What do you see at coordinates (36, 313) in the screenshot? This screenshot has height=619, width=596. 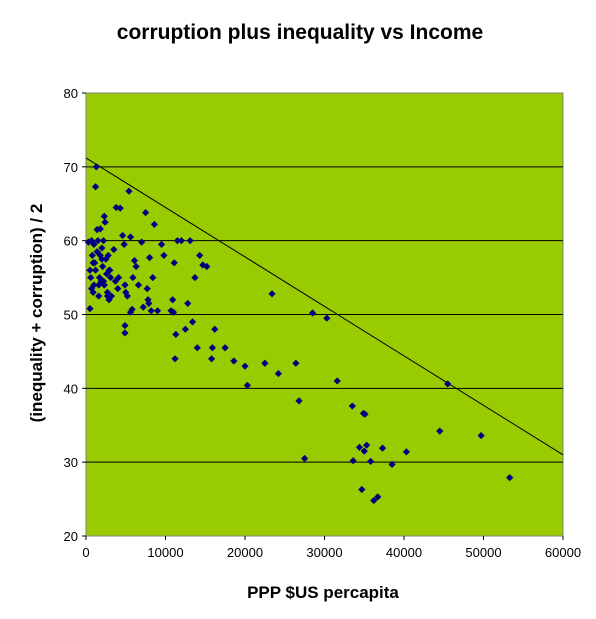 I see `y-axis-label: (inequality + corruption) / 2` at bounding box center [36, 313].